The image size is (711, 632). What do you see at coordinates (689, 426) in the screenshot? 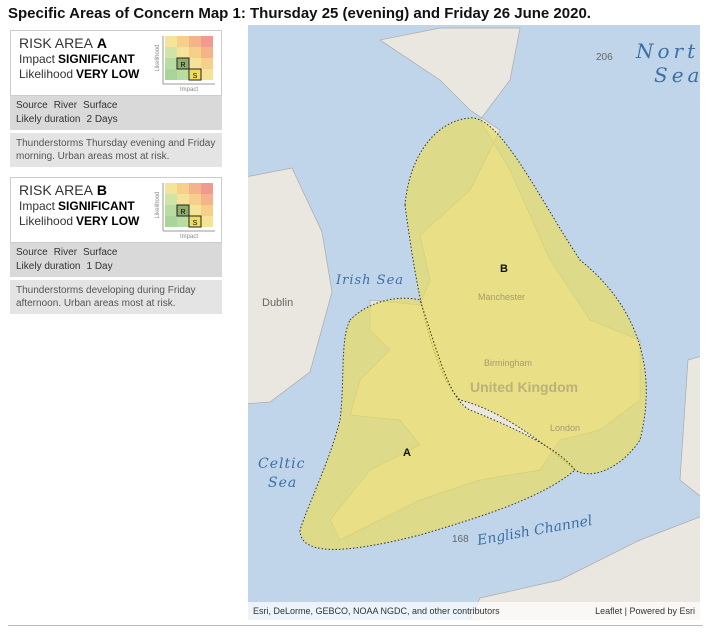
I see `netherlands-land` at bounding box center [689, 426].